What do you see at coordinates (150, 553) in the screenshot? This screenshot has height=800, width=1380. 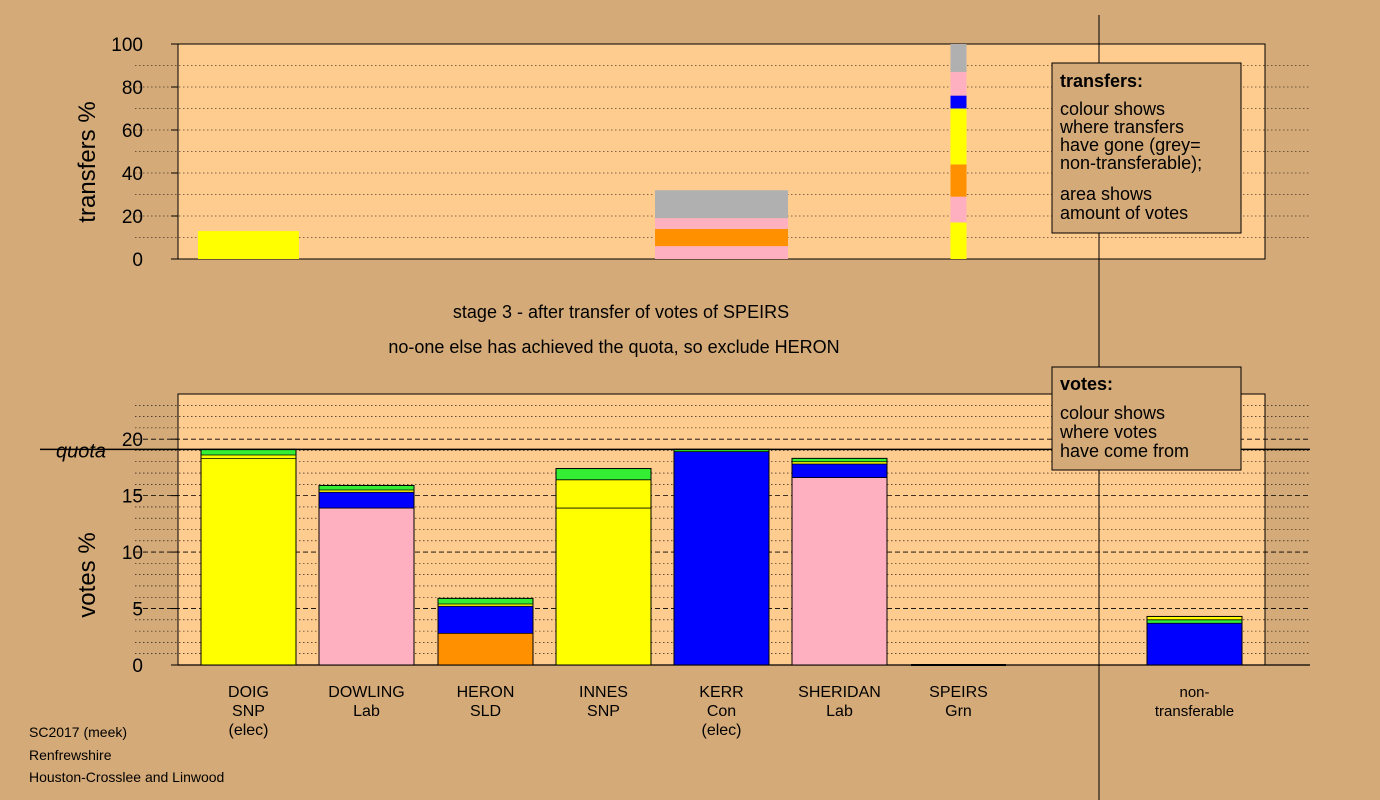 I see `votes-y-ticks: 0 5 10 15 20` at bounding box center [150, 553].